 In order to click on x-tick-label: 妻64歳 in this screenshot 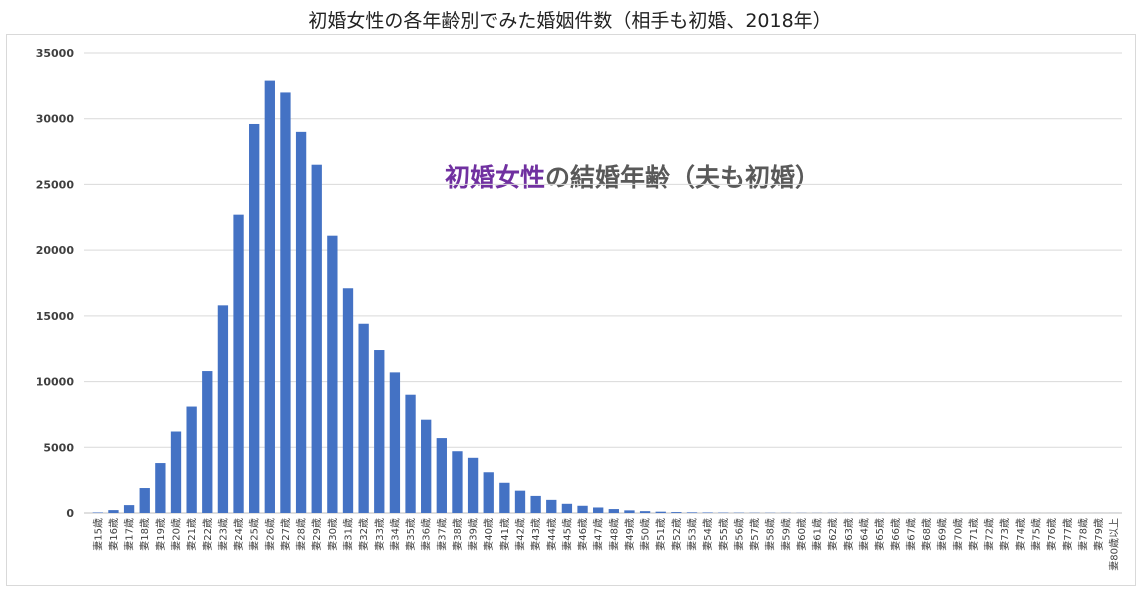, I will do `click(864, 534)`.